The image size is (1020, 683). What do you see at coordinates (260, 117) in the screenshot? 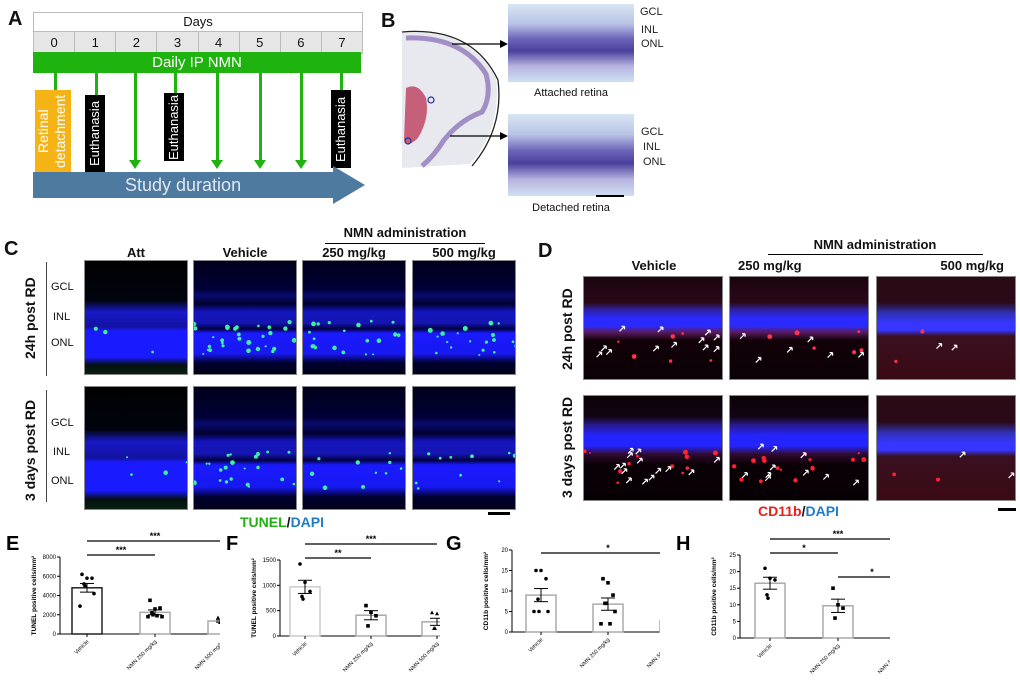
I see `dose-line-day5` at bounding box center [260, 117].